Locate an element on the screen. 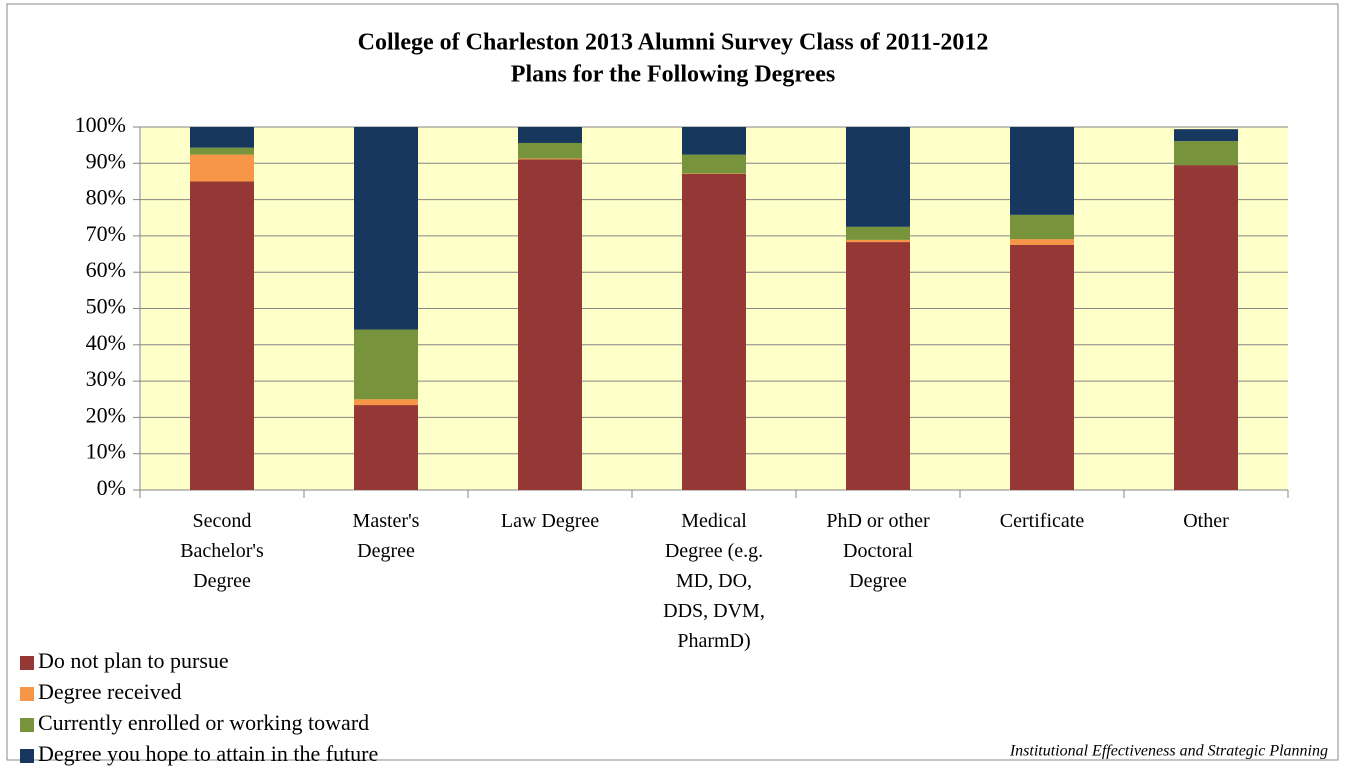  legend-label: Degree received is located at coordinates (110, 691).